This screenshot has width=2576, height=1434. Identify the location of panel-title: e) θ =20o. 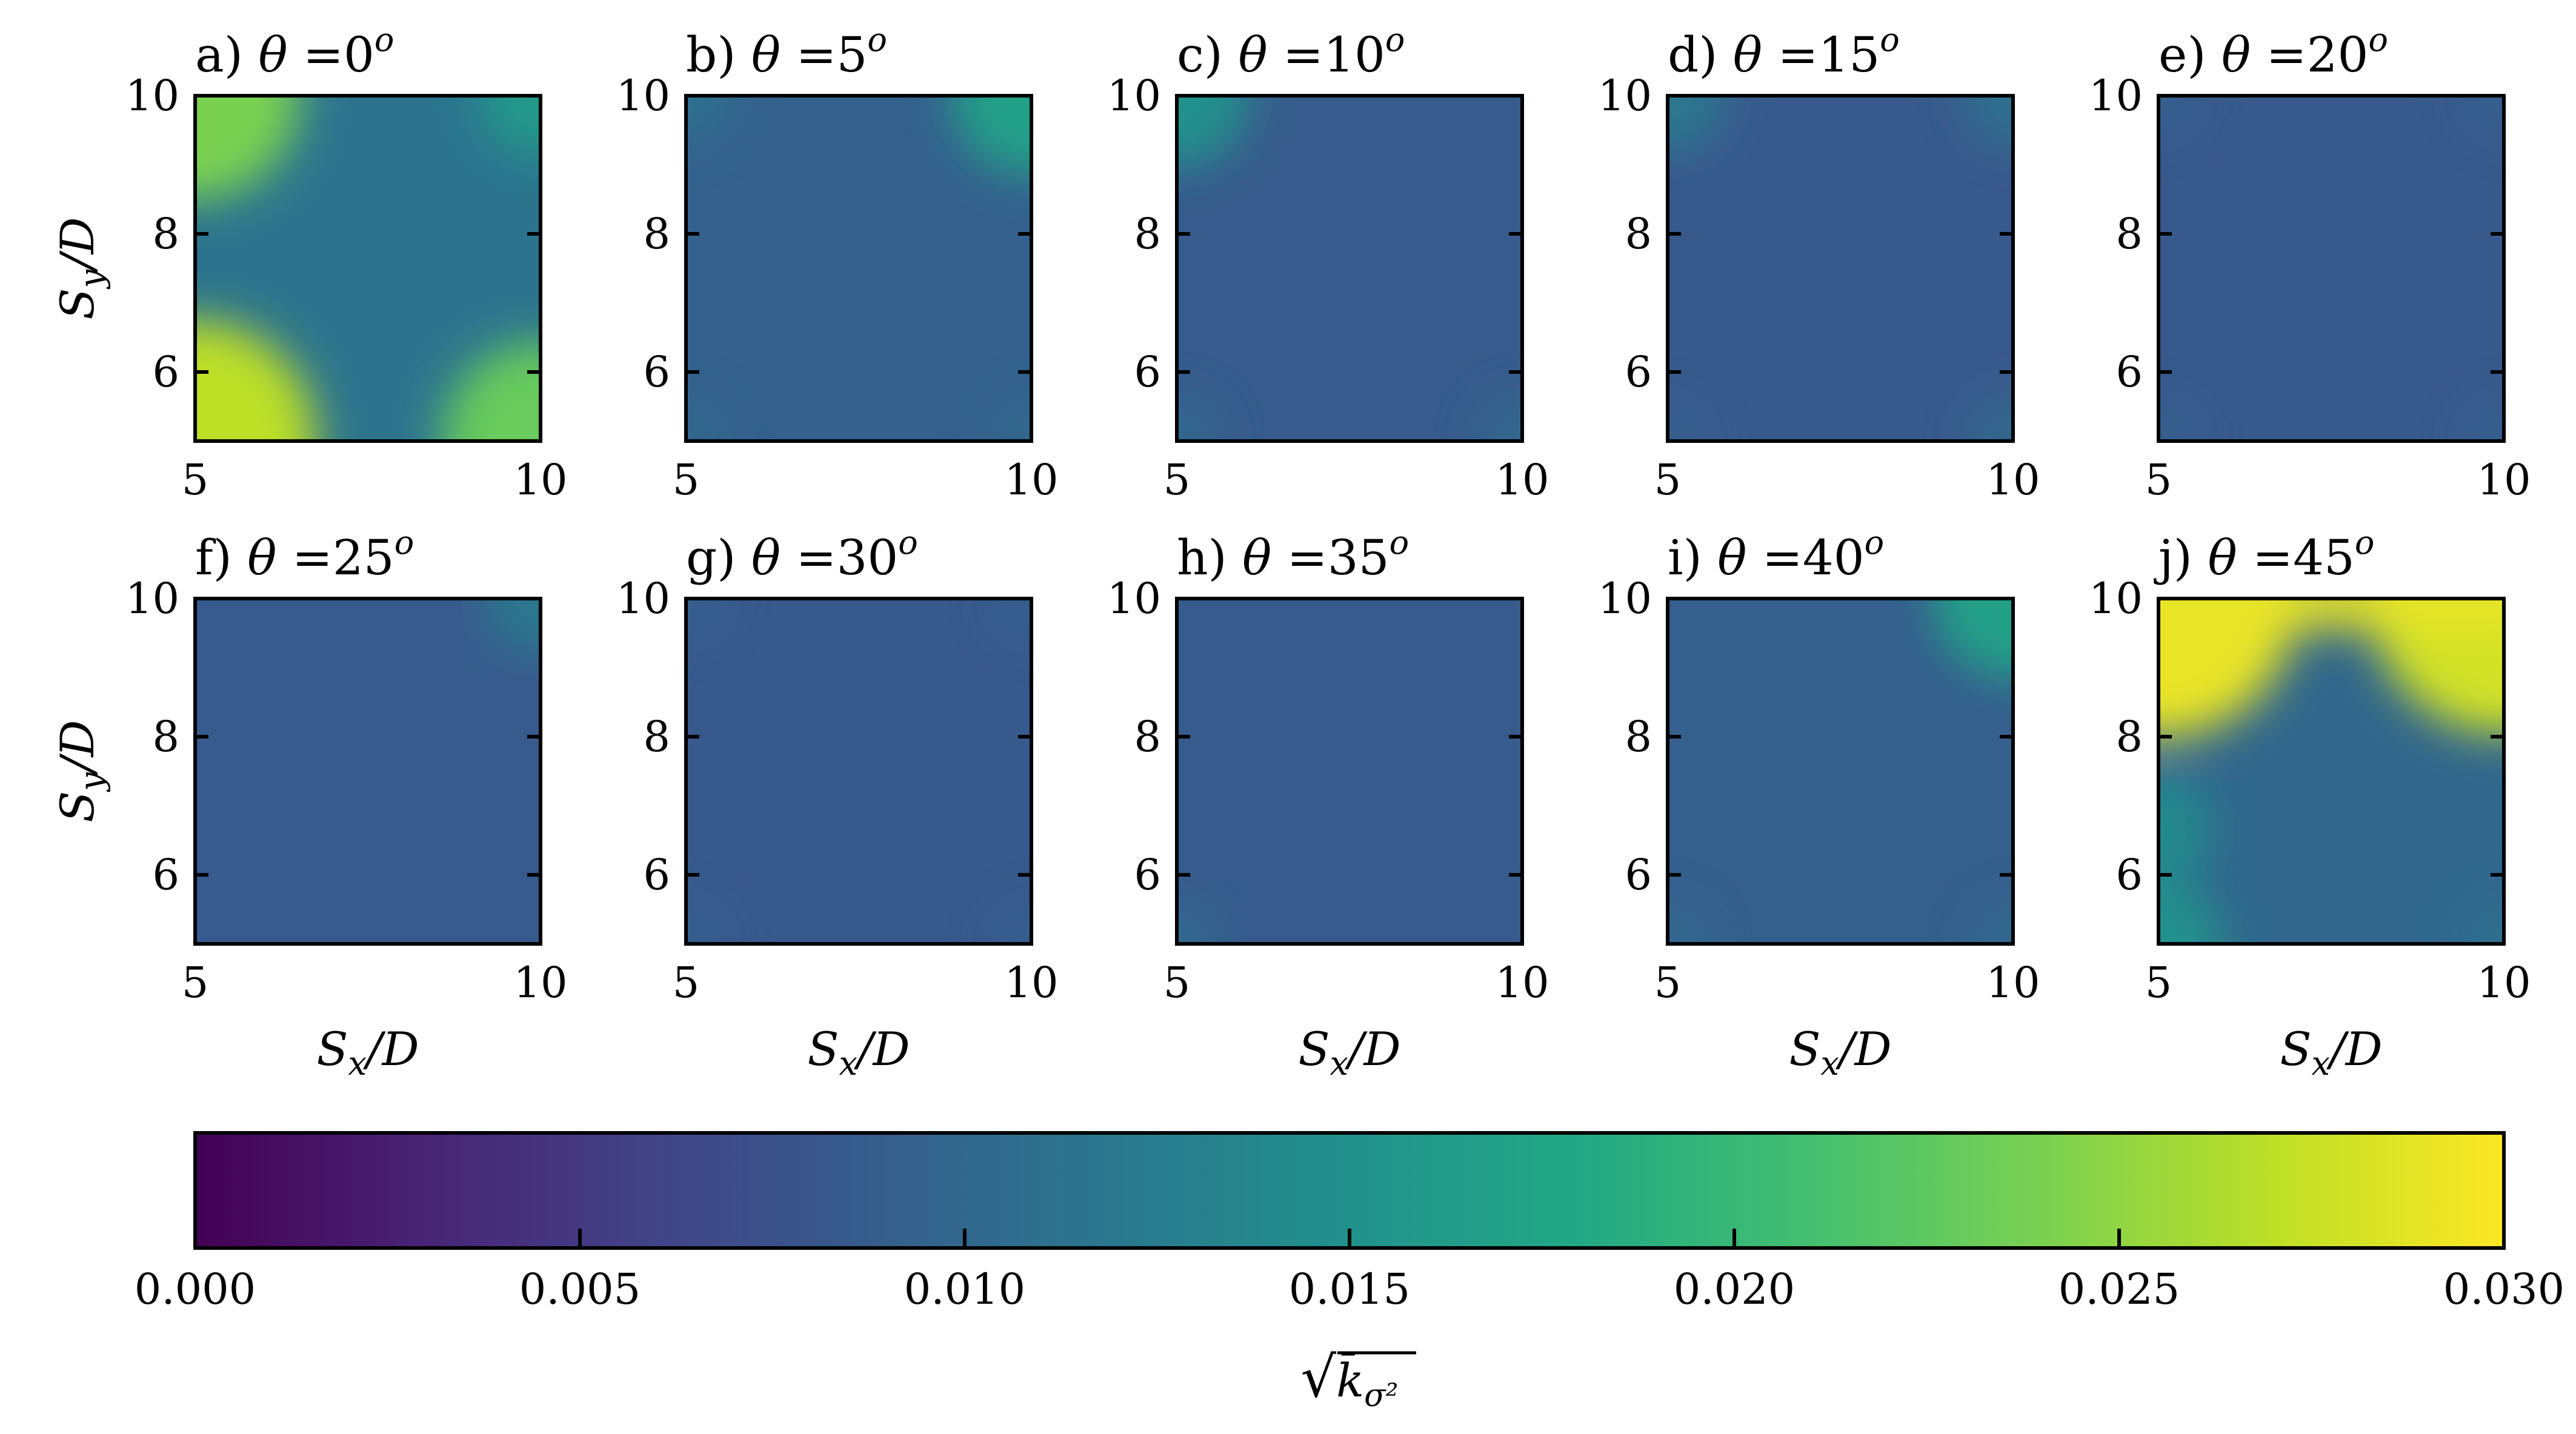
(2273, 52).